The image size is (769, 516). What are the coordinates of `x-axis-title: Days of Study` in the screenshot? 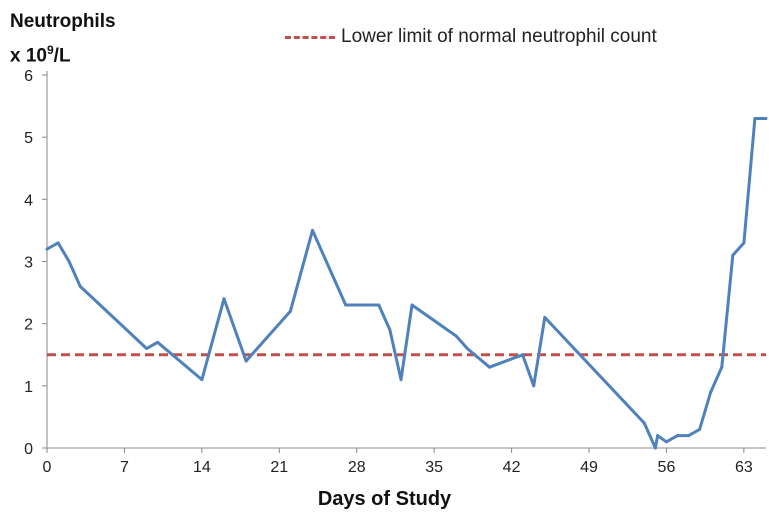 It's located at (384, 499).